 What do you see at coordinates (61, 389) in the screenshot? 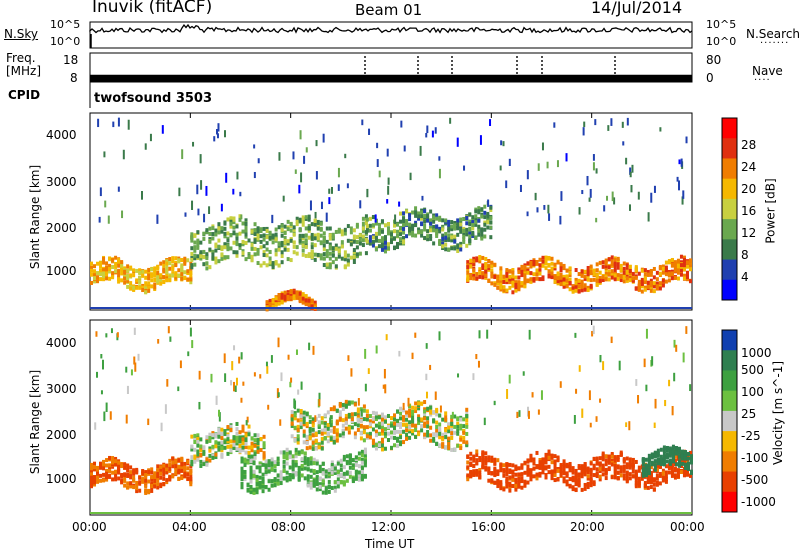
I see `velocity-y-tick-3000: 3000` at bounding box center [61, 389].